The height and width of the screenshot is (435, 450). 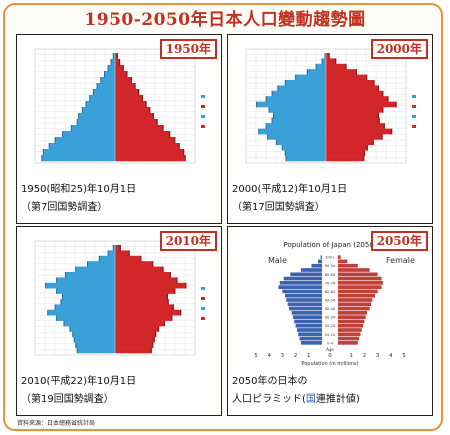 What do you see at coordinates (330, 318) in the screenshot?
I see `age-label: 30-34` at bounding box center [330, 318].